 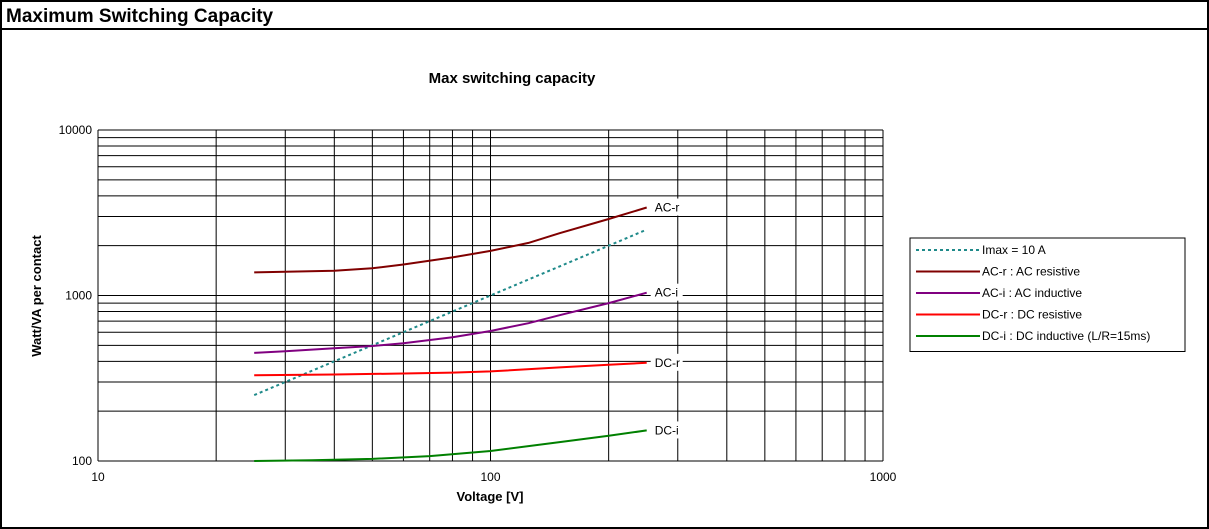 I want to click on legend-label: Imax = 10 A, so click(x=1014, y=250).